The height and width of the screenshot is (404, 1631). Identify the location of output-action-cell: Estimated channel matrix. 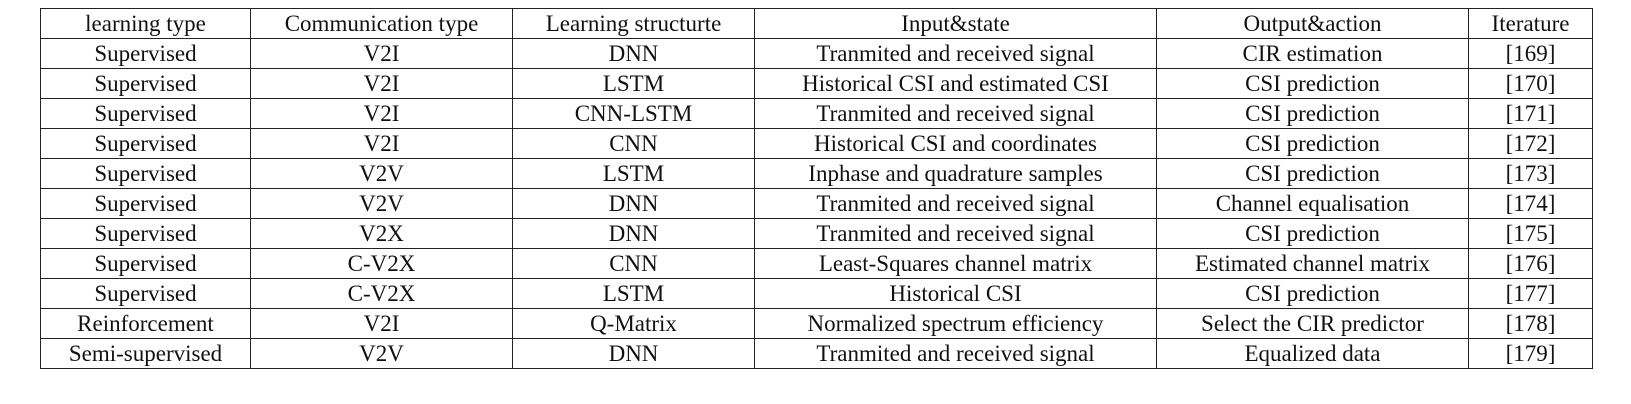
(1312, 263).